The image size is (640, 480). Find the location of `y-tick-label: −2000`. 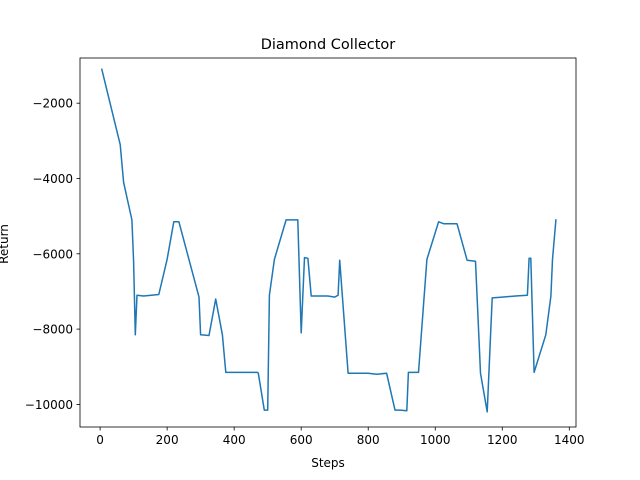

y-tick-label: −2000 is located at coordinates (52, 104).